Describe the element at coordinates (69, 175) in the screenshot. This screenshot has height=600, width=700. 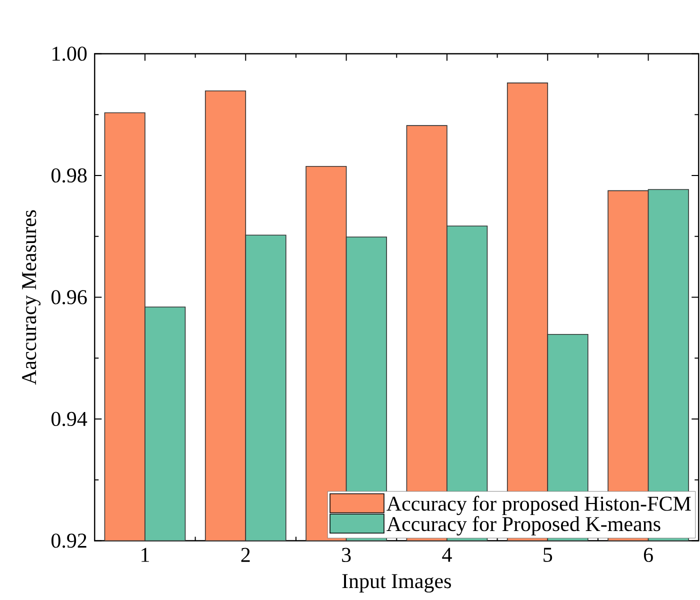
I see `y-tick-label: 0.98` at that location.